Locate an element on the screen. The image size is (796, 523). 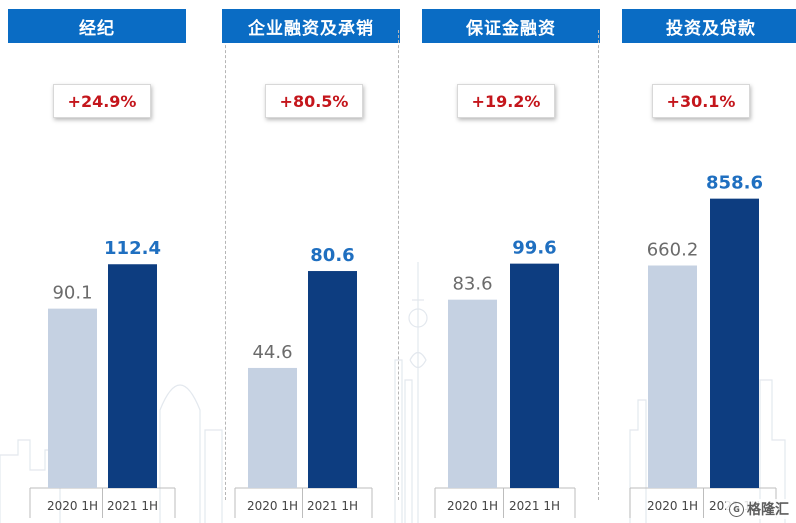
bar-value-label: 83.6 is located at coordinates (472, 284).